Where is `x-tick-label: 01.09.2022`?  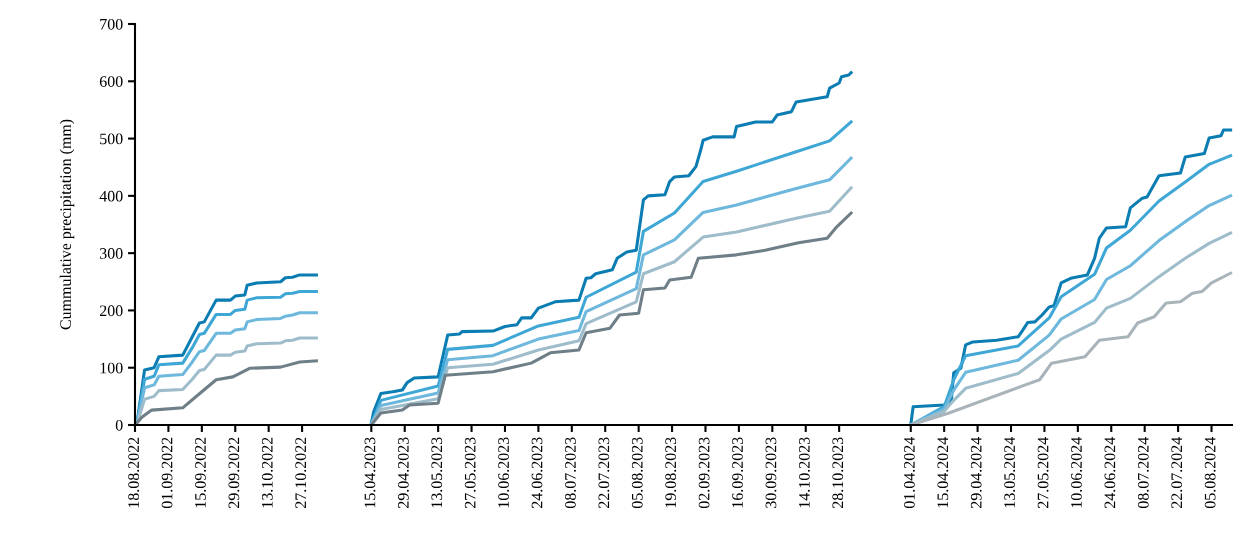 x-tick-label: 01.09.2022 is located at coordinates (167, 473).